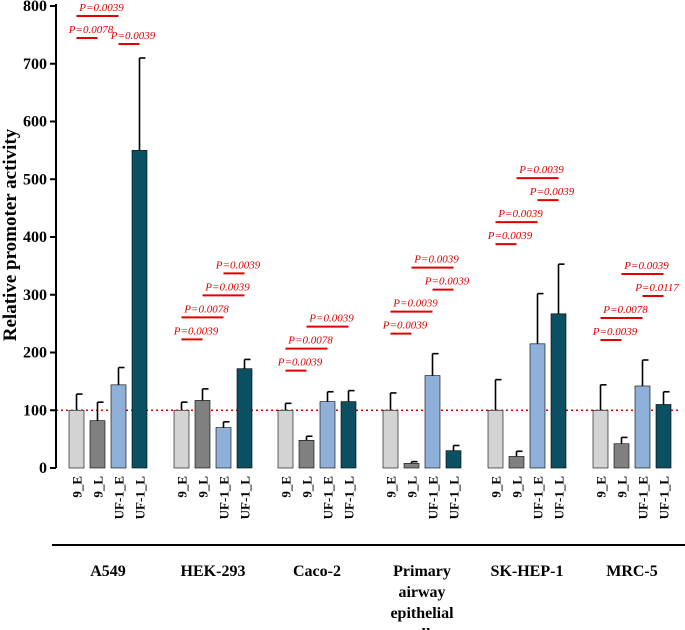  Describe the element at coordinates (35, 295) in the screenshot. I see `y-tick-label: 300` at that location.